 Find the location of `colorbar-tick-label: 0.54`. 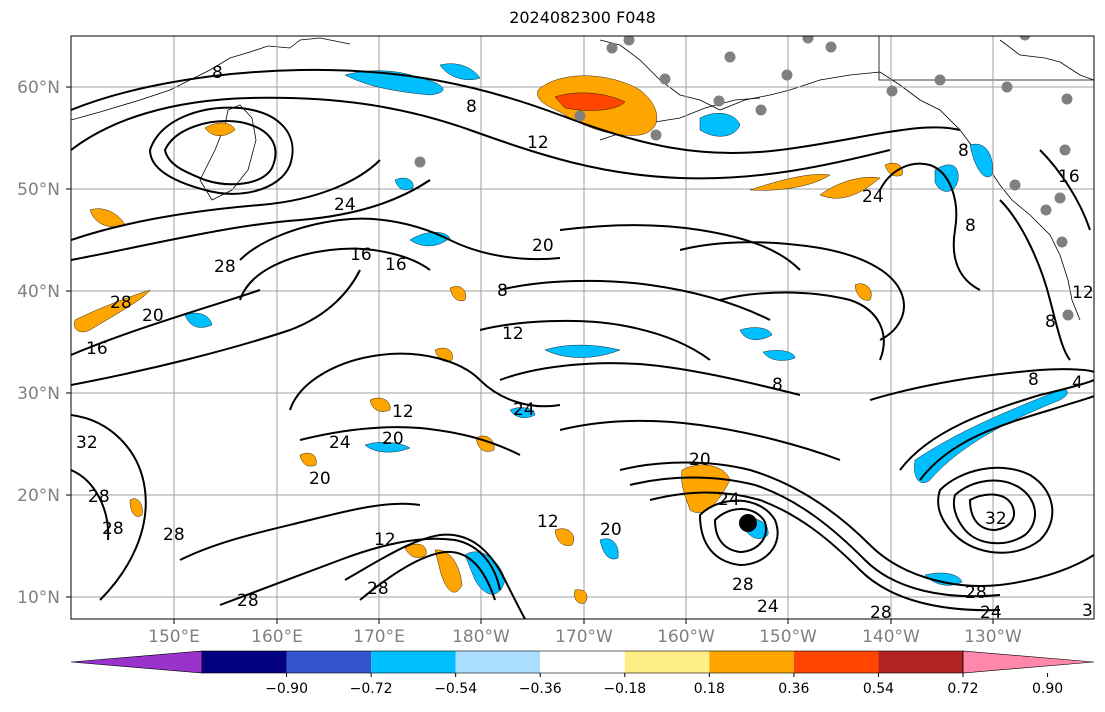

colorbar-tick-label: 0.54 is located at coordinates (878, 689).